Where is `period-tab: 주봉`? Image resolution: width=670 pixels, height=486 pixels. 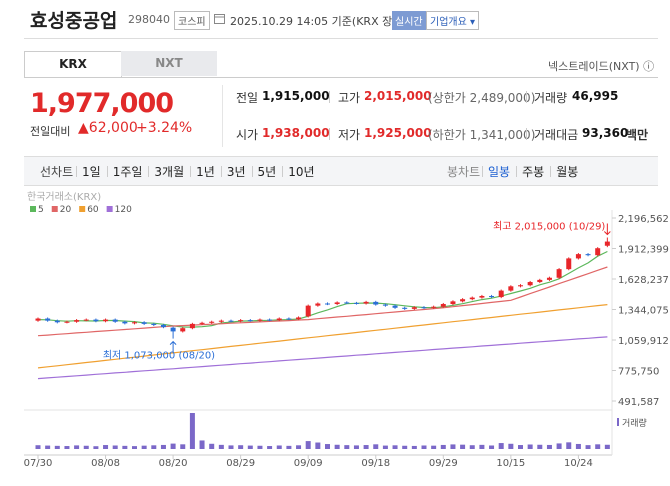
period-tab: 주봉 is located at coordinates (533, 172).